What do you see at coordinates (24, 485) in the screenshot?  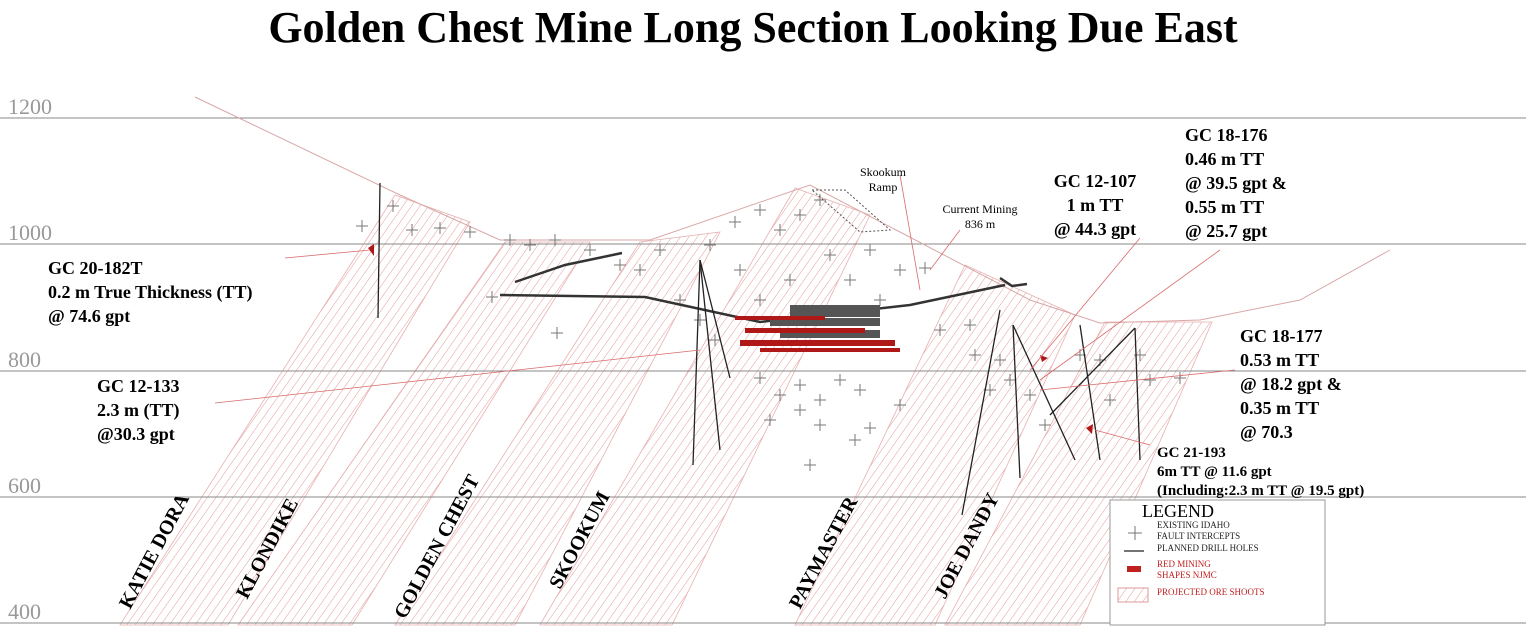 I see `elevation-label: 600` at bounding box center [24, 485].